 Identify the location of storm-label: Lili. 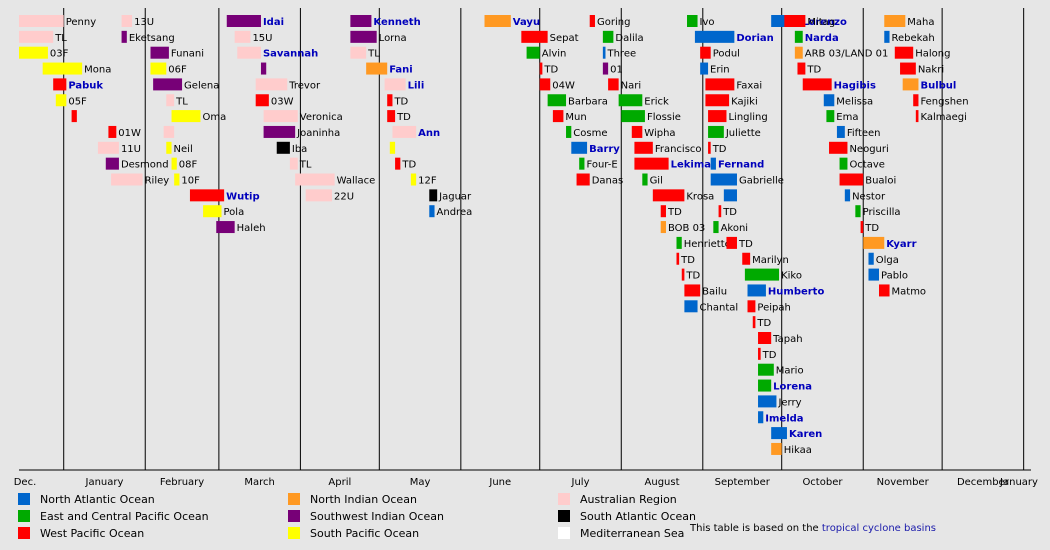
(416, 85).